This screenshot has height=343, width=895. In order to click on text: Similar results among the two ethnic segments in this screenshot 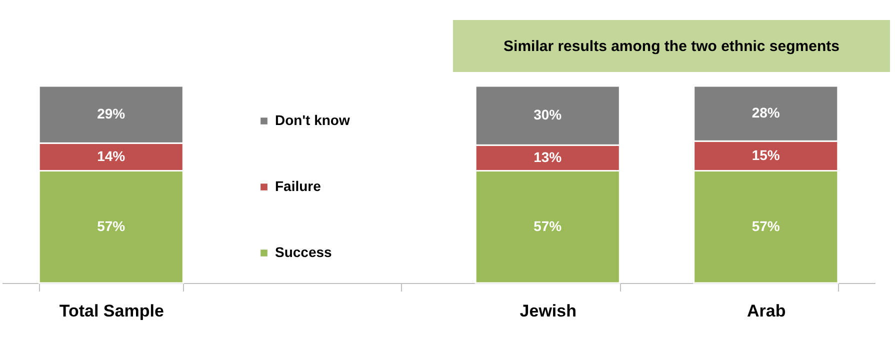, I will do `click(671, 46)`.